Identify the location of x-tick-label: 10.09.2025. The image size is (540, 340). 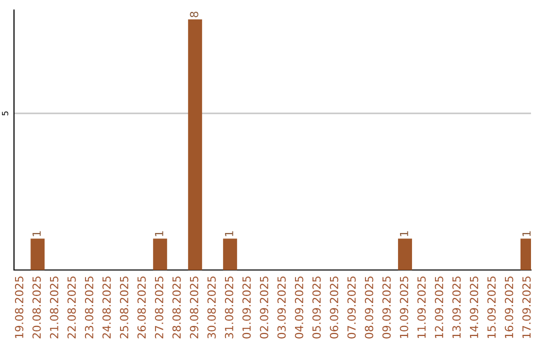
(404, 307).